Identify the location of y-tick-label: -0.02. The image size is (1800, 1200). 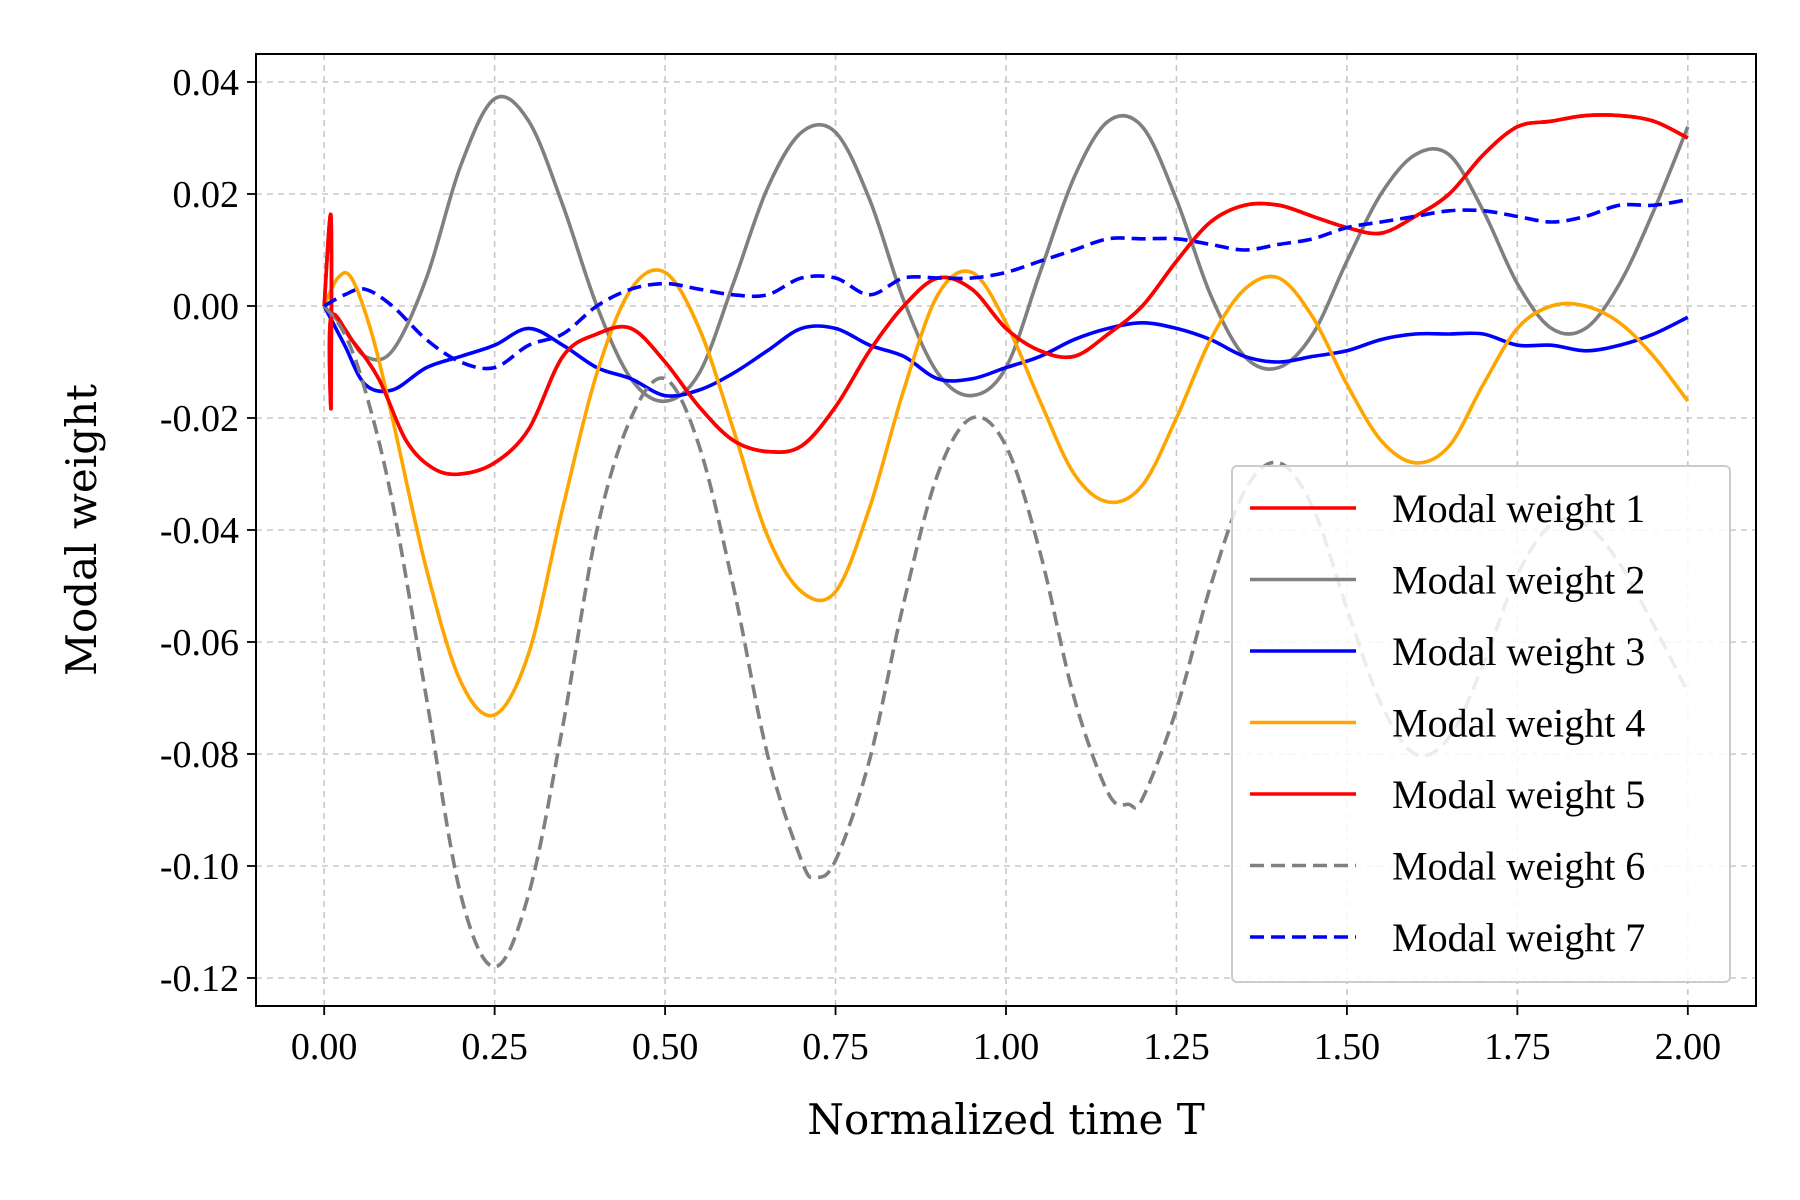
(199, 419).